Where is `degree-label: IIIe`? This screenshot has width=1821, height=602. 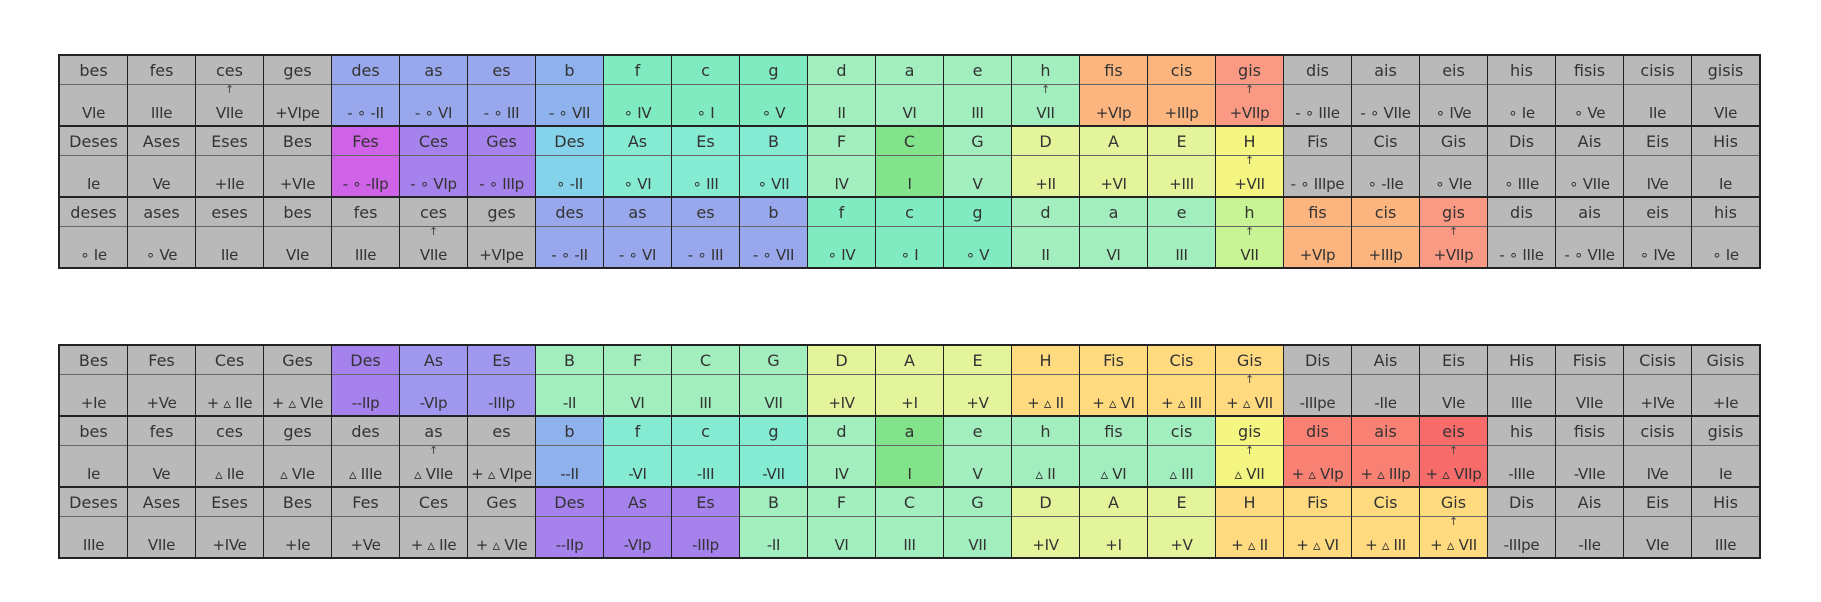
degree-label: IIIe is located at coordinates (365, 255).